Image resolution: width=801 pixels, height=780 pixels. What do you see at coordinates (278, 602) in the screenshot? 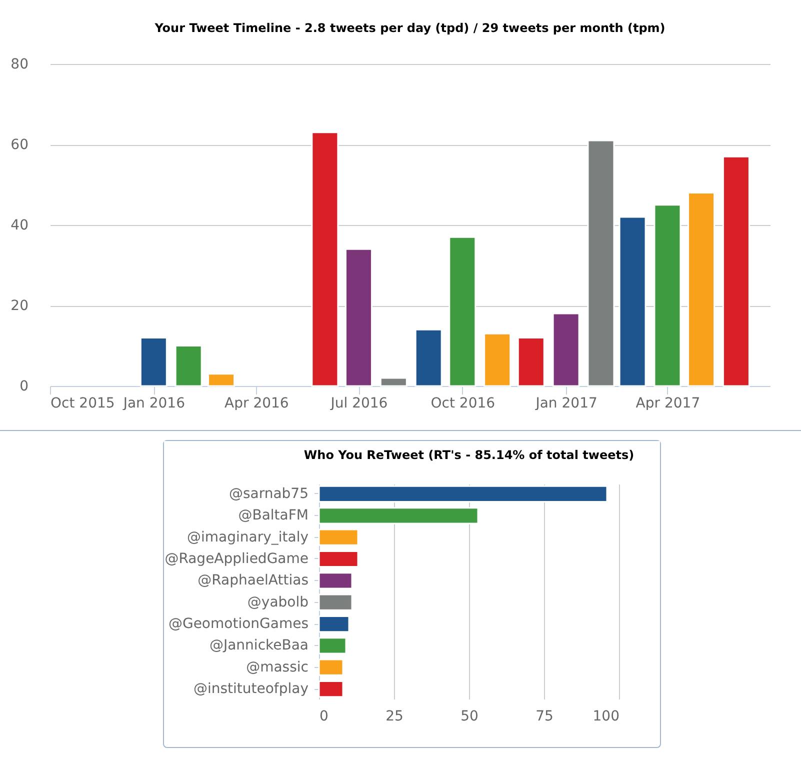
I see `y-tick-label: @yabolb` at bounding box center [278, 602].